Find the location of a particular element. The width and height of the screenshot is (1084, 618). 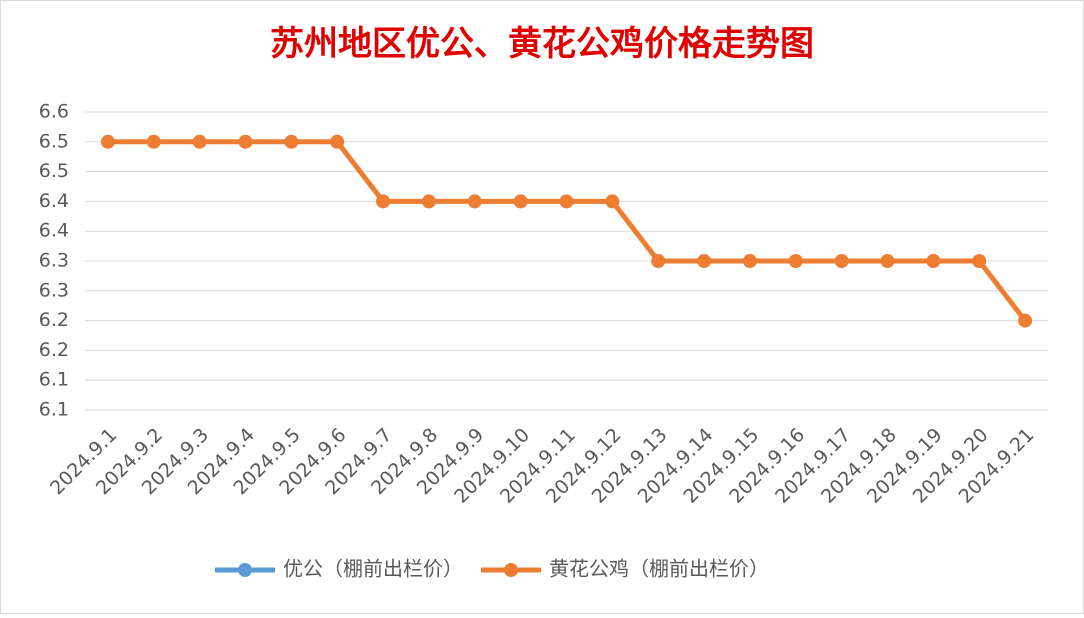

chart-title: 苏州地区优公、黄花公鸡价格走势图 is located at coordinates (542, 44).